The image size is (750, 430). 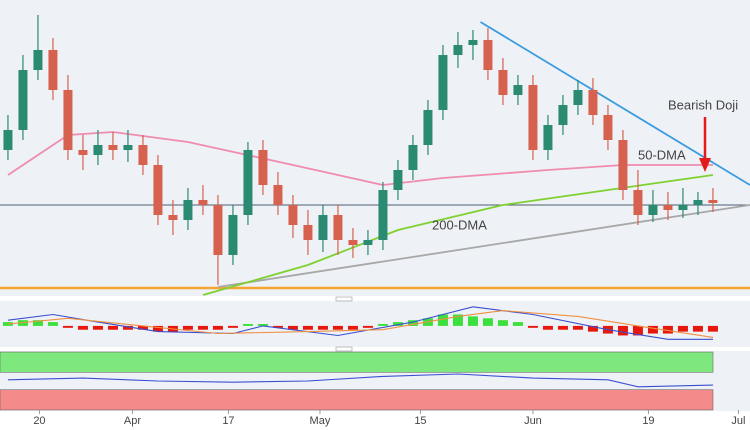 I want to click on annotation-arrow, so click(x=705, y=144).